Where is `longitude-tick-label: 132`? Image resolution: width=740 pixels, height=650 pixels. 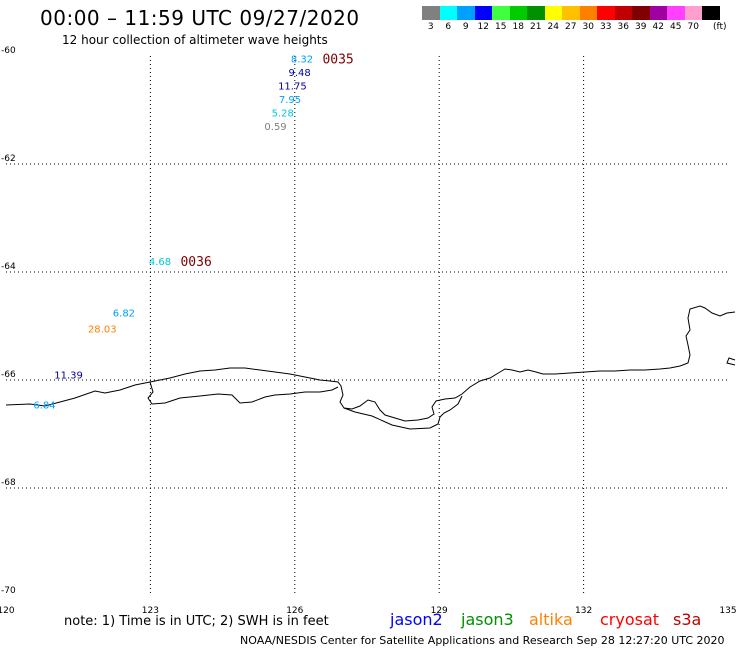
longitude-tick-label: 132 is located at coordinates (583, 611).